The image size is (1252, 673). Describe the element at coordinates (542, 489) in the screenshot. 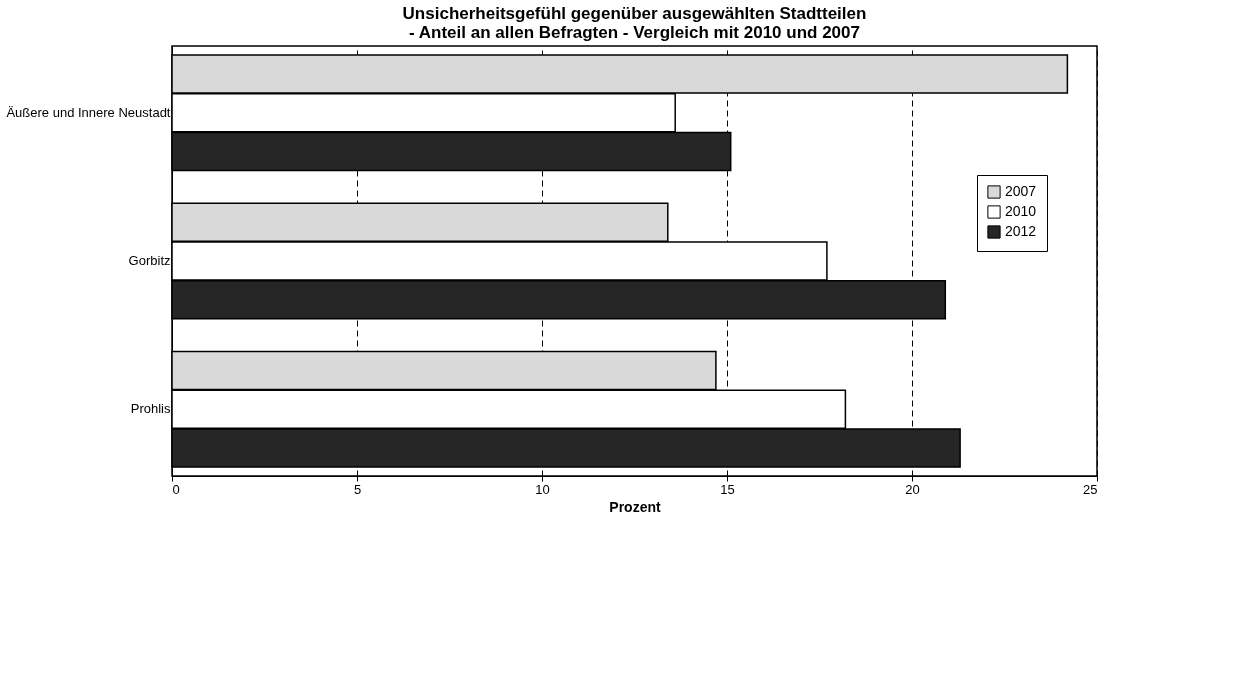

I see `x-tick-label: 10` at that location.